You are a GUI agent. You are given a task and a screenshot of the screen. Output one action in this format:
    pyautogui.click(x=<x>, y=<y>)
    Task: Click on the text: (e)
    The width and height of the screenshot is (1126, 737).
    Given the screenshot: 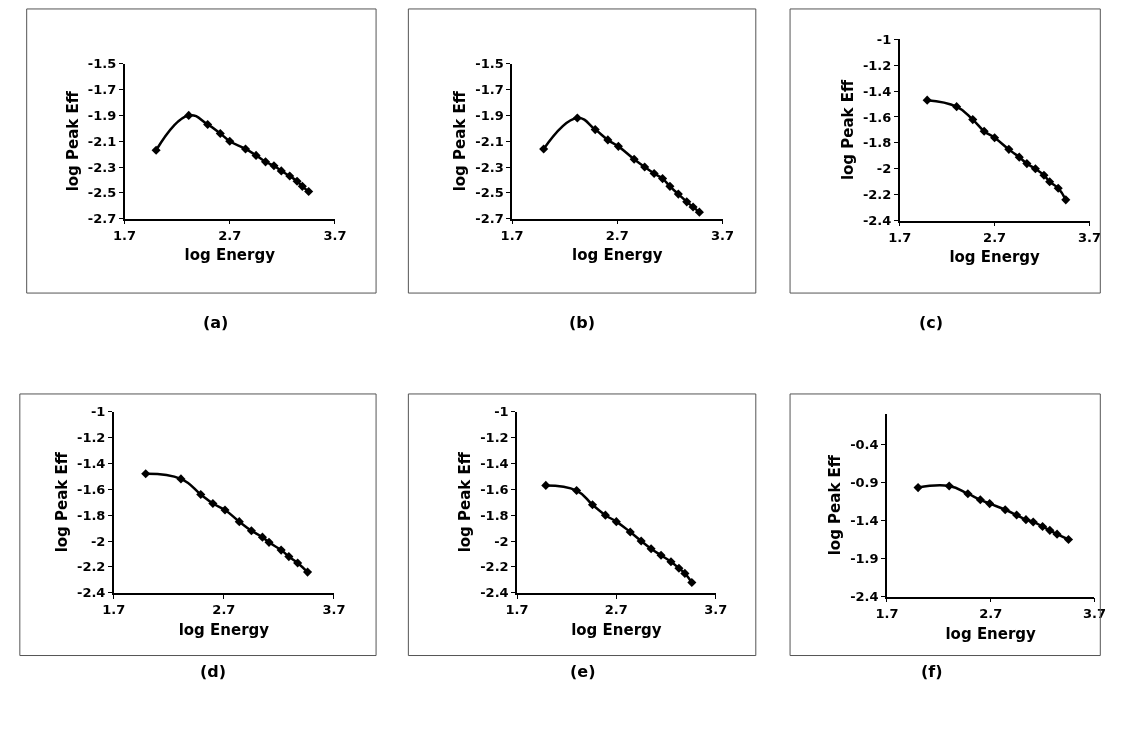 What is the action you would take?
    pyautogui.click(x=583, y=671)
    